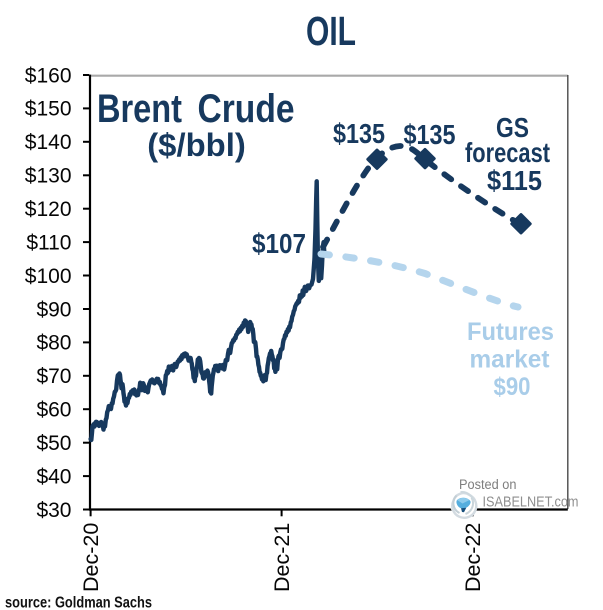 Image resolution: width=603 pixels, height=610 pixels. Describe the element at coordinates (48, 209) in the screenshot. I see `svg-text: $120` at that location.